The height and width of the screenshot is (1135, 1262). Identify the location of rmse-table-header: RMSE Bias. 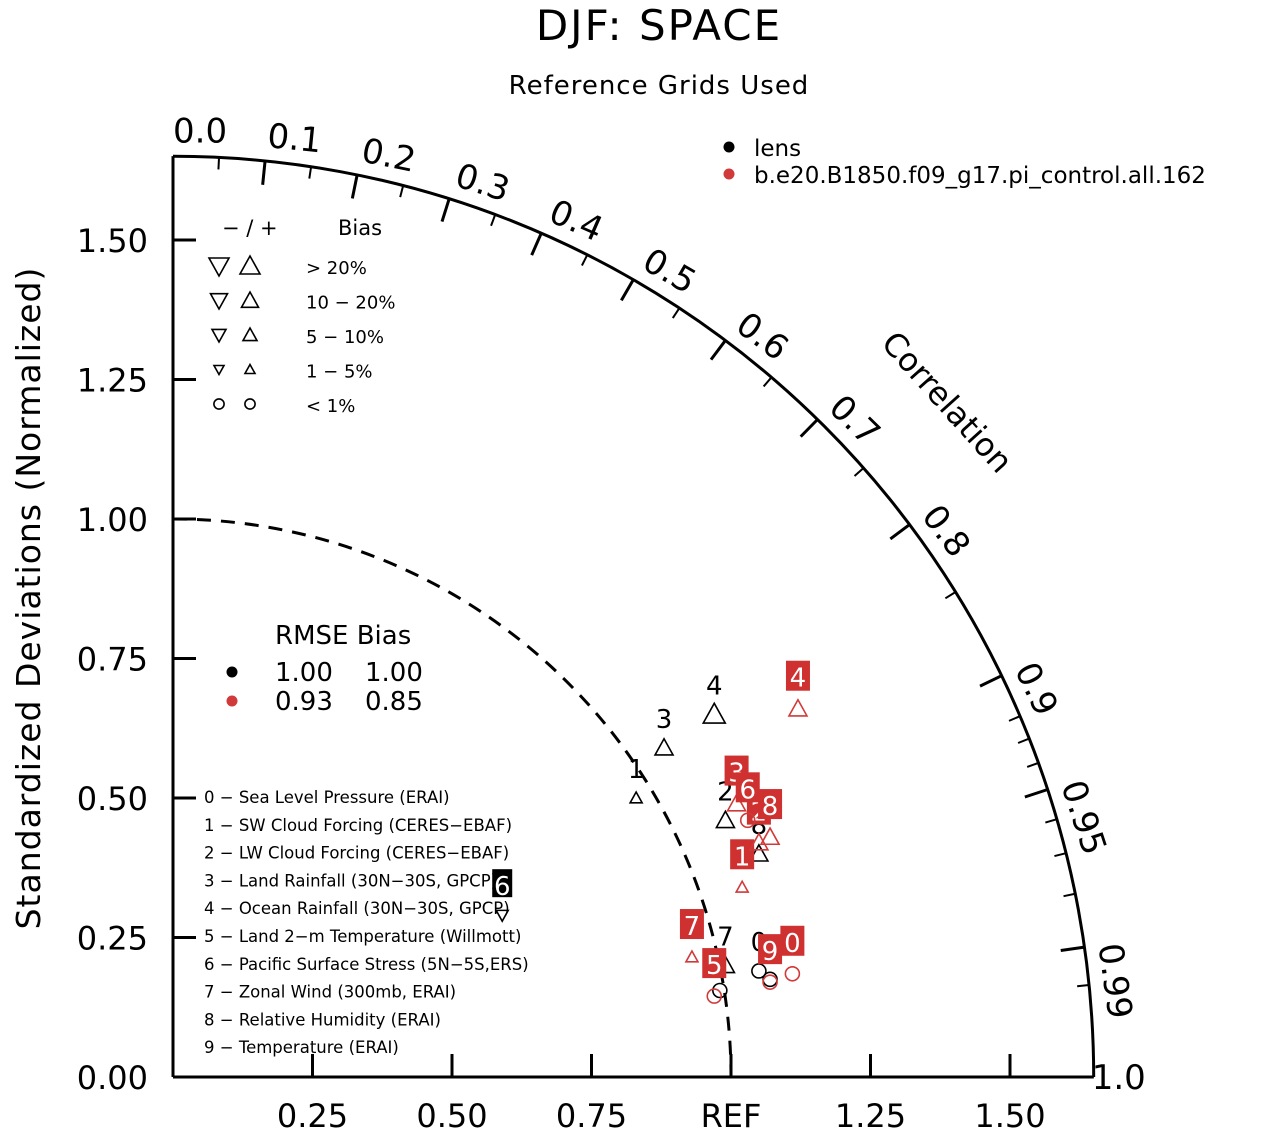
(343, 636).